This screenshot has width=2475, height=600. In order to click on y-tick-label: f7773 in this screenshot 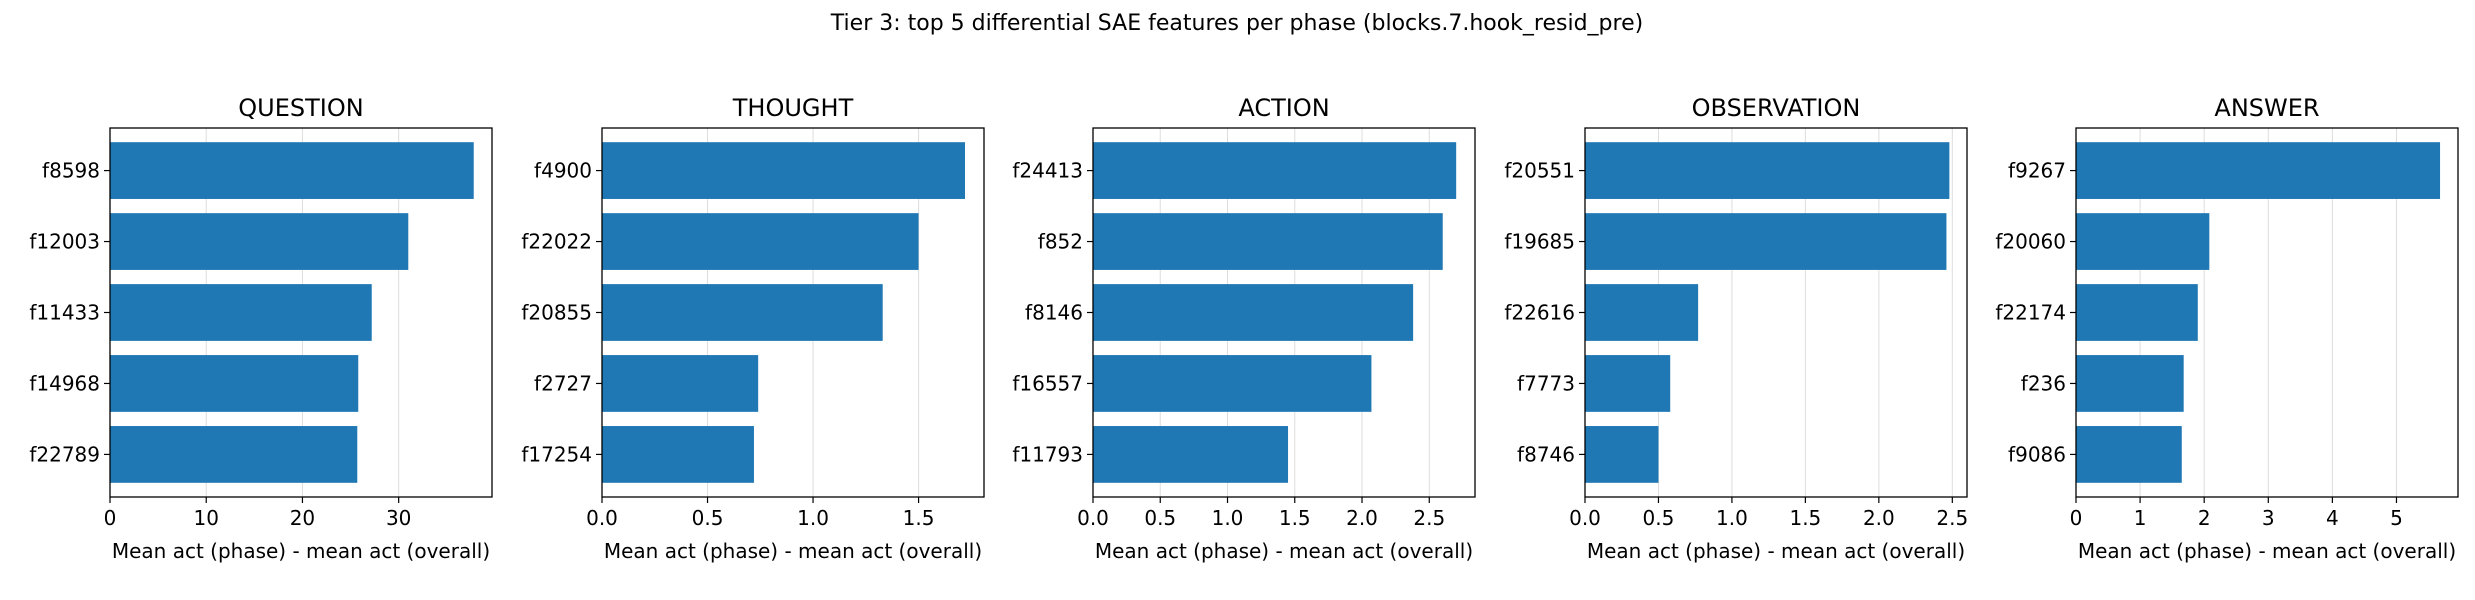, I will do `click(1546, 383)`.